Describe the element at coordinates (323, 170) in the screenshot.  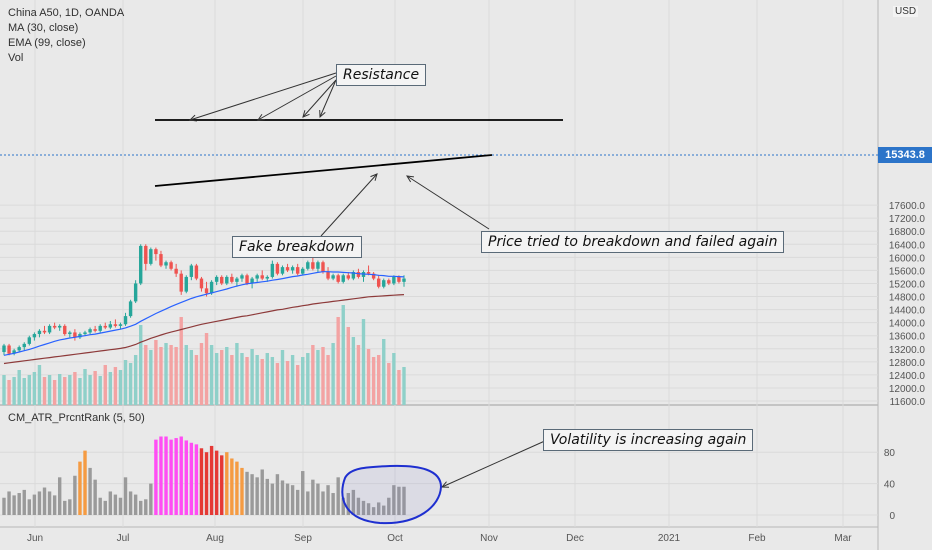
I see `support-trendline` at that location.